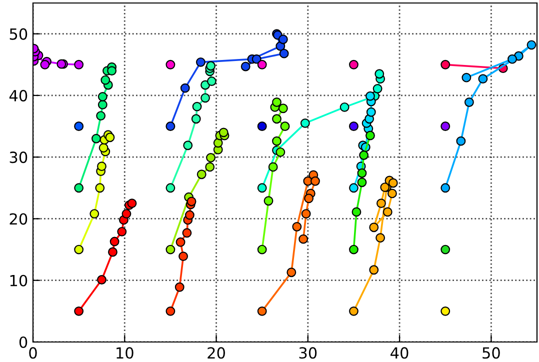 This screenshot has height=362, width=539. What do you see at coordinates (125, 353) in the screenshot?
I see `x-tick-label: 10` at bounding box center [125, 353].